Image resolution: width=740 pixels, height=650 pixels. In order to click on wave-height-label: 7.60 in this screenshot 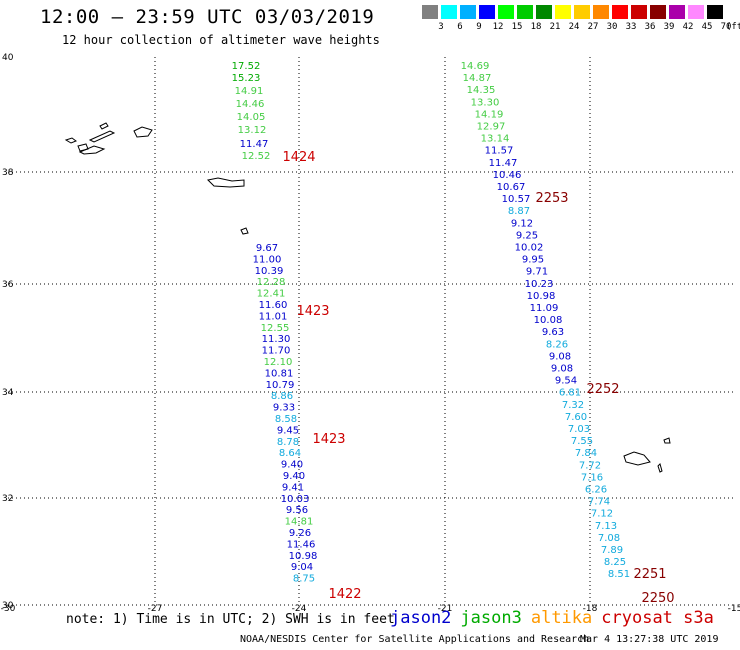, I will do `click(576, 417)`.